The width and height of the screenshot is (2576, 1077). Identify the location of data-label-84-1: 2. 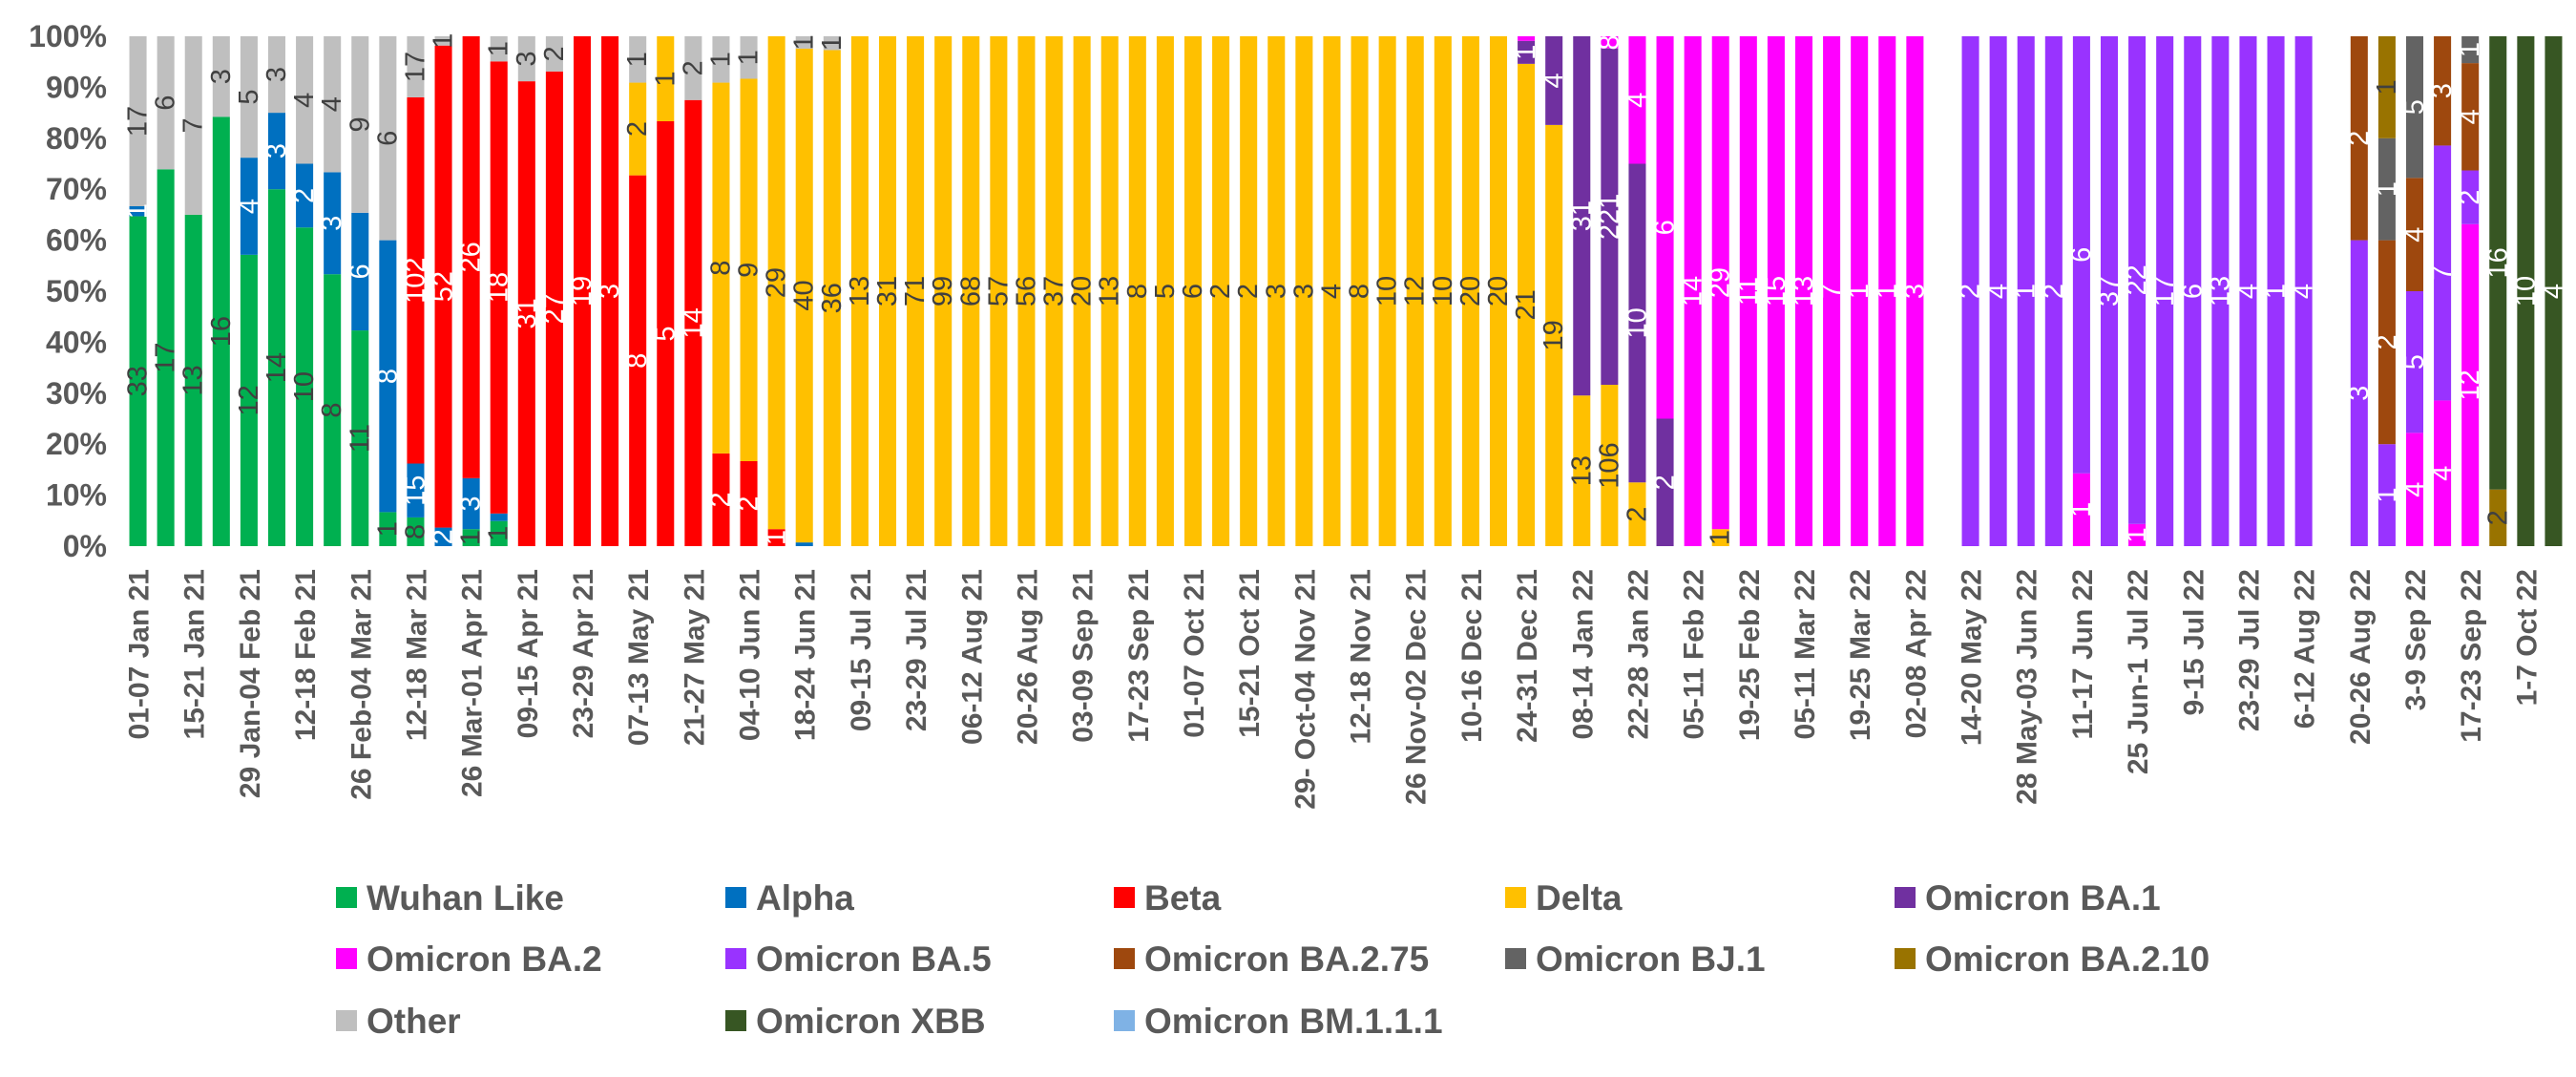
(2470, 197).